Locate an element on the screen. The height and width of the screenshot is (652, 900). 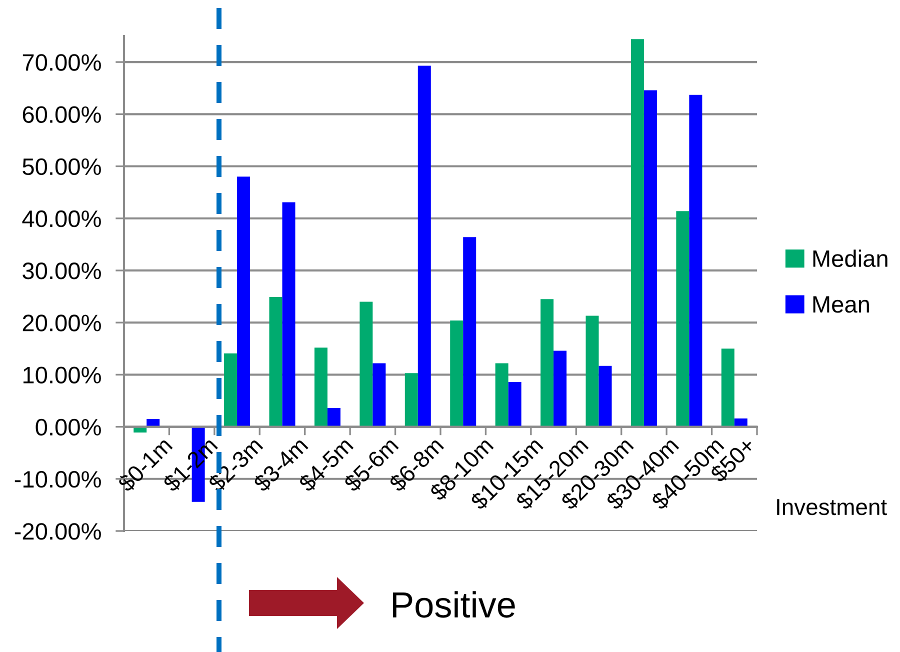
y-tick-label: 10.00% is located at coordinates (62, 375).